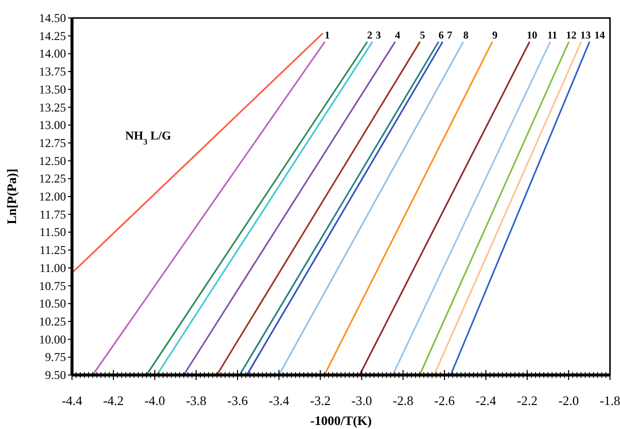  What do you see at coordinates (610, 400) in the screenshot?
I see `x-tick-label: -1.8` at bounding box center [610, 400].